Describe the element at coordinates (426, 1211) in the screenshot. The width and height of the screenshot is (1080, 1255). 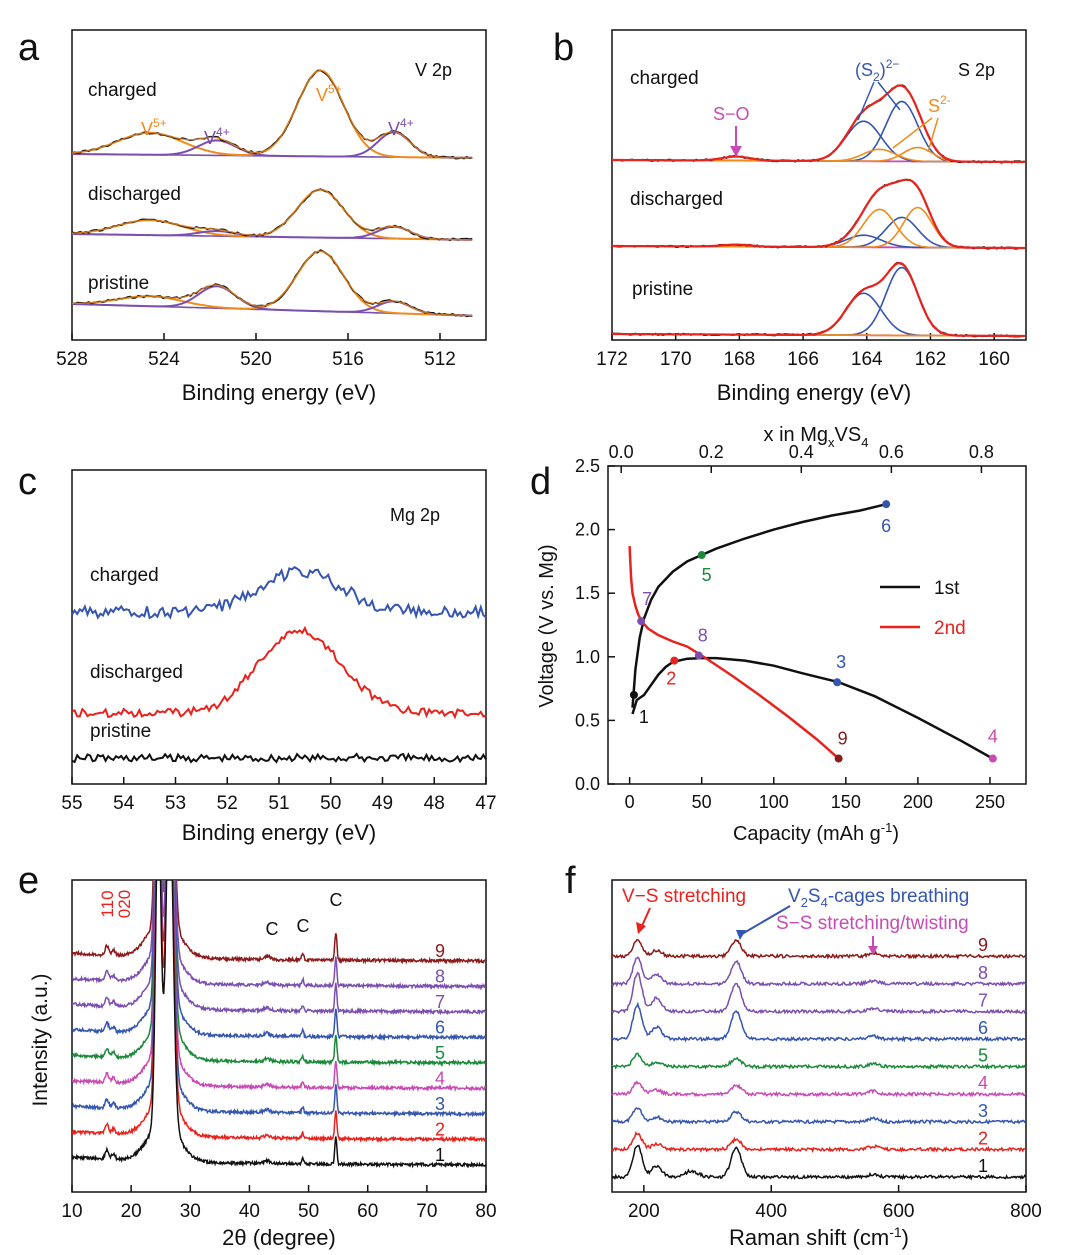
I see `e-x-tick-label: 70` at that location.